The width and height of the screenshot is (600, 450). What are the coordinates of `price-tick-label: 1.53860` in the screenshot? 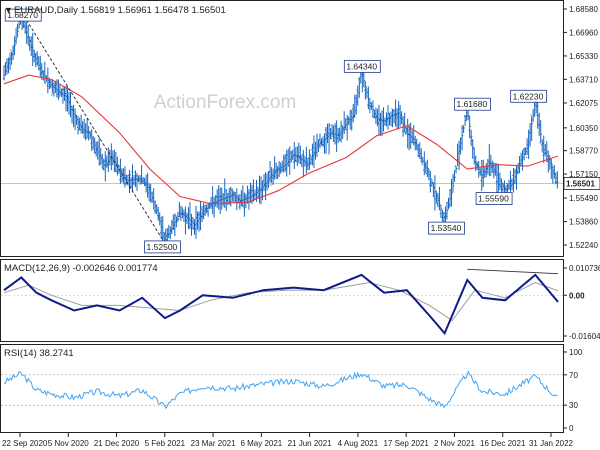 It's located at (583, 222).